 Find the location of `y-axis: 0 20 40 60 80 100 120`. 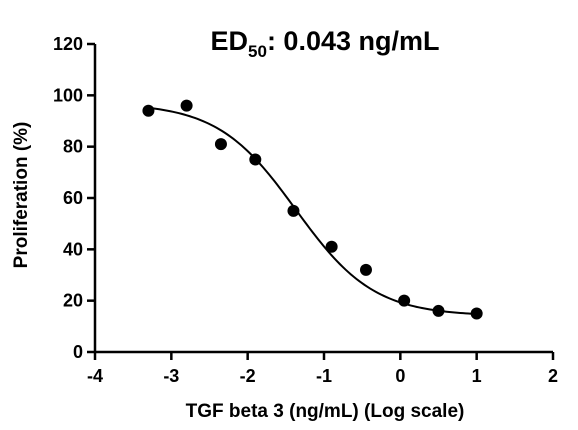

y-axis: 0 20 40 60 80 100 120 is located at coordinates (75, 198).